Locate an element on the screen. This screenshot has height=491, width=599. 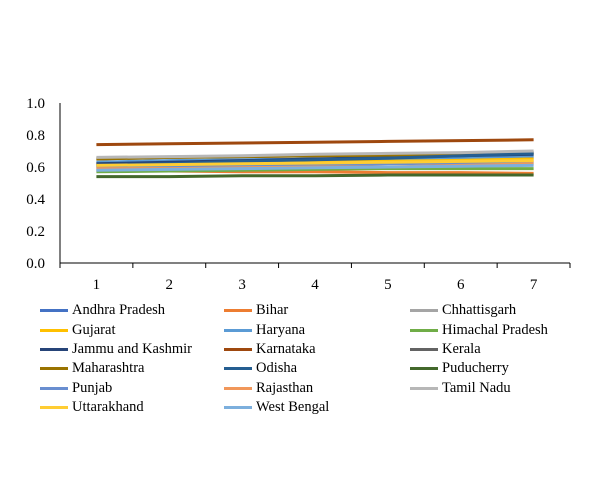
legend-item: Uttarakhand is located at coordinates (132, 407).